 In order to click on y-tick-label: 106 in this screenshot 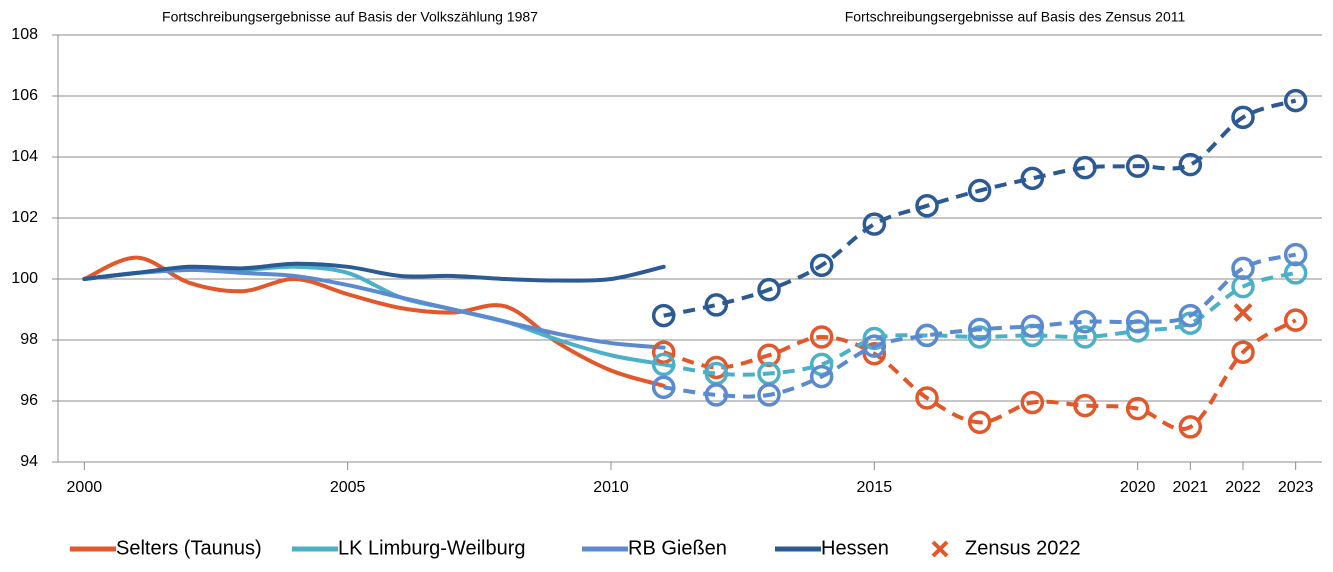, I will do `click(24, 95)`.